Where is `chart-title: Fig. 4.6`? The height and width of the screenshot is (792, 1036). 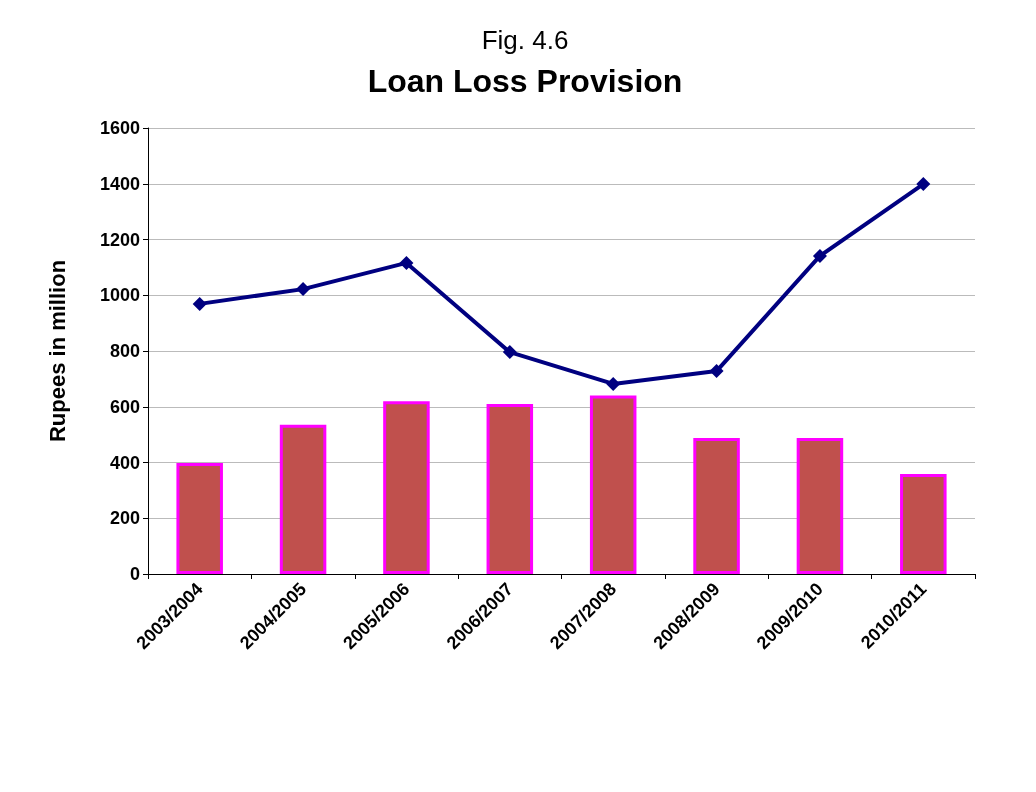
chart-title: Fig. 4.6 is located at coordinates (525, 40).